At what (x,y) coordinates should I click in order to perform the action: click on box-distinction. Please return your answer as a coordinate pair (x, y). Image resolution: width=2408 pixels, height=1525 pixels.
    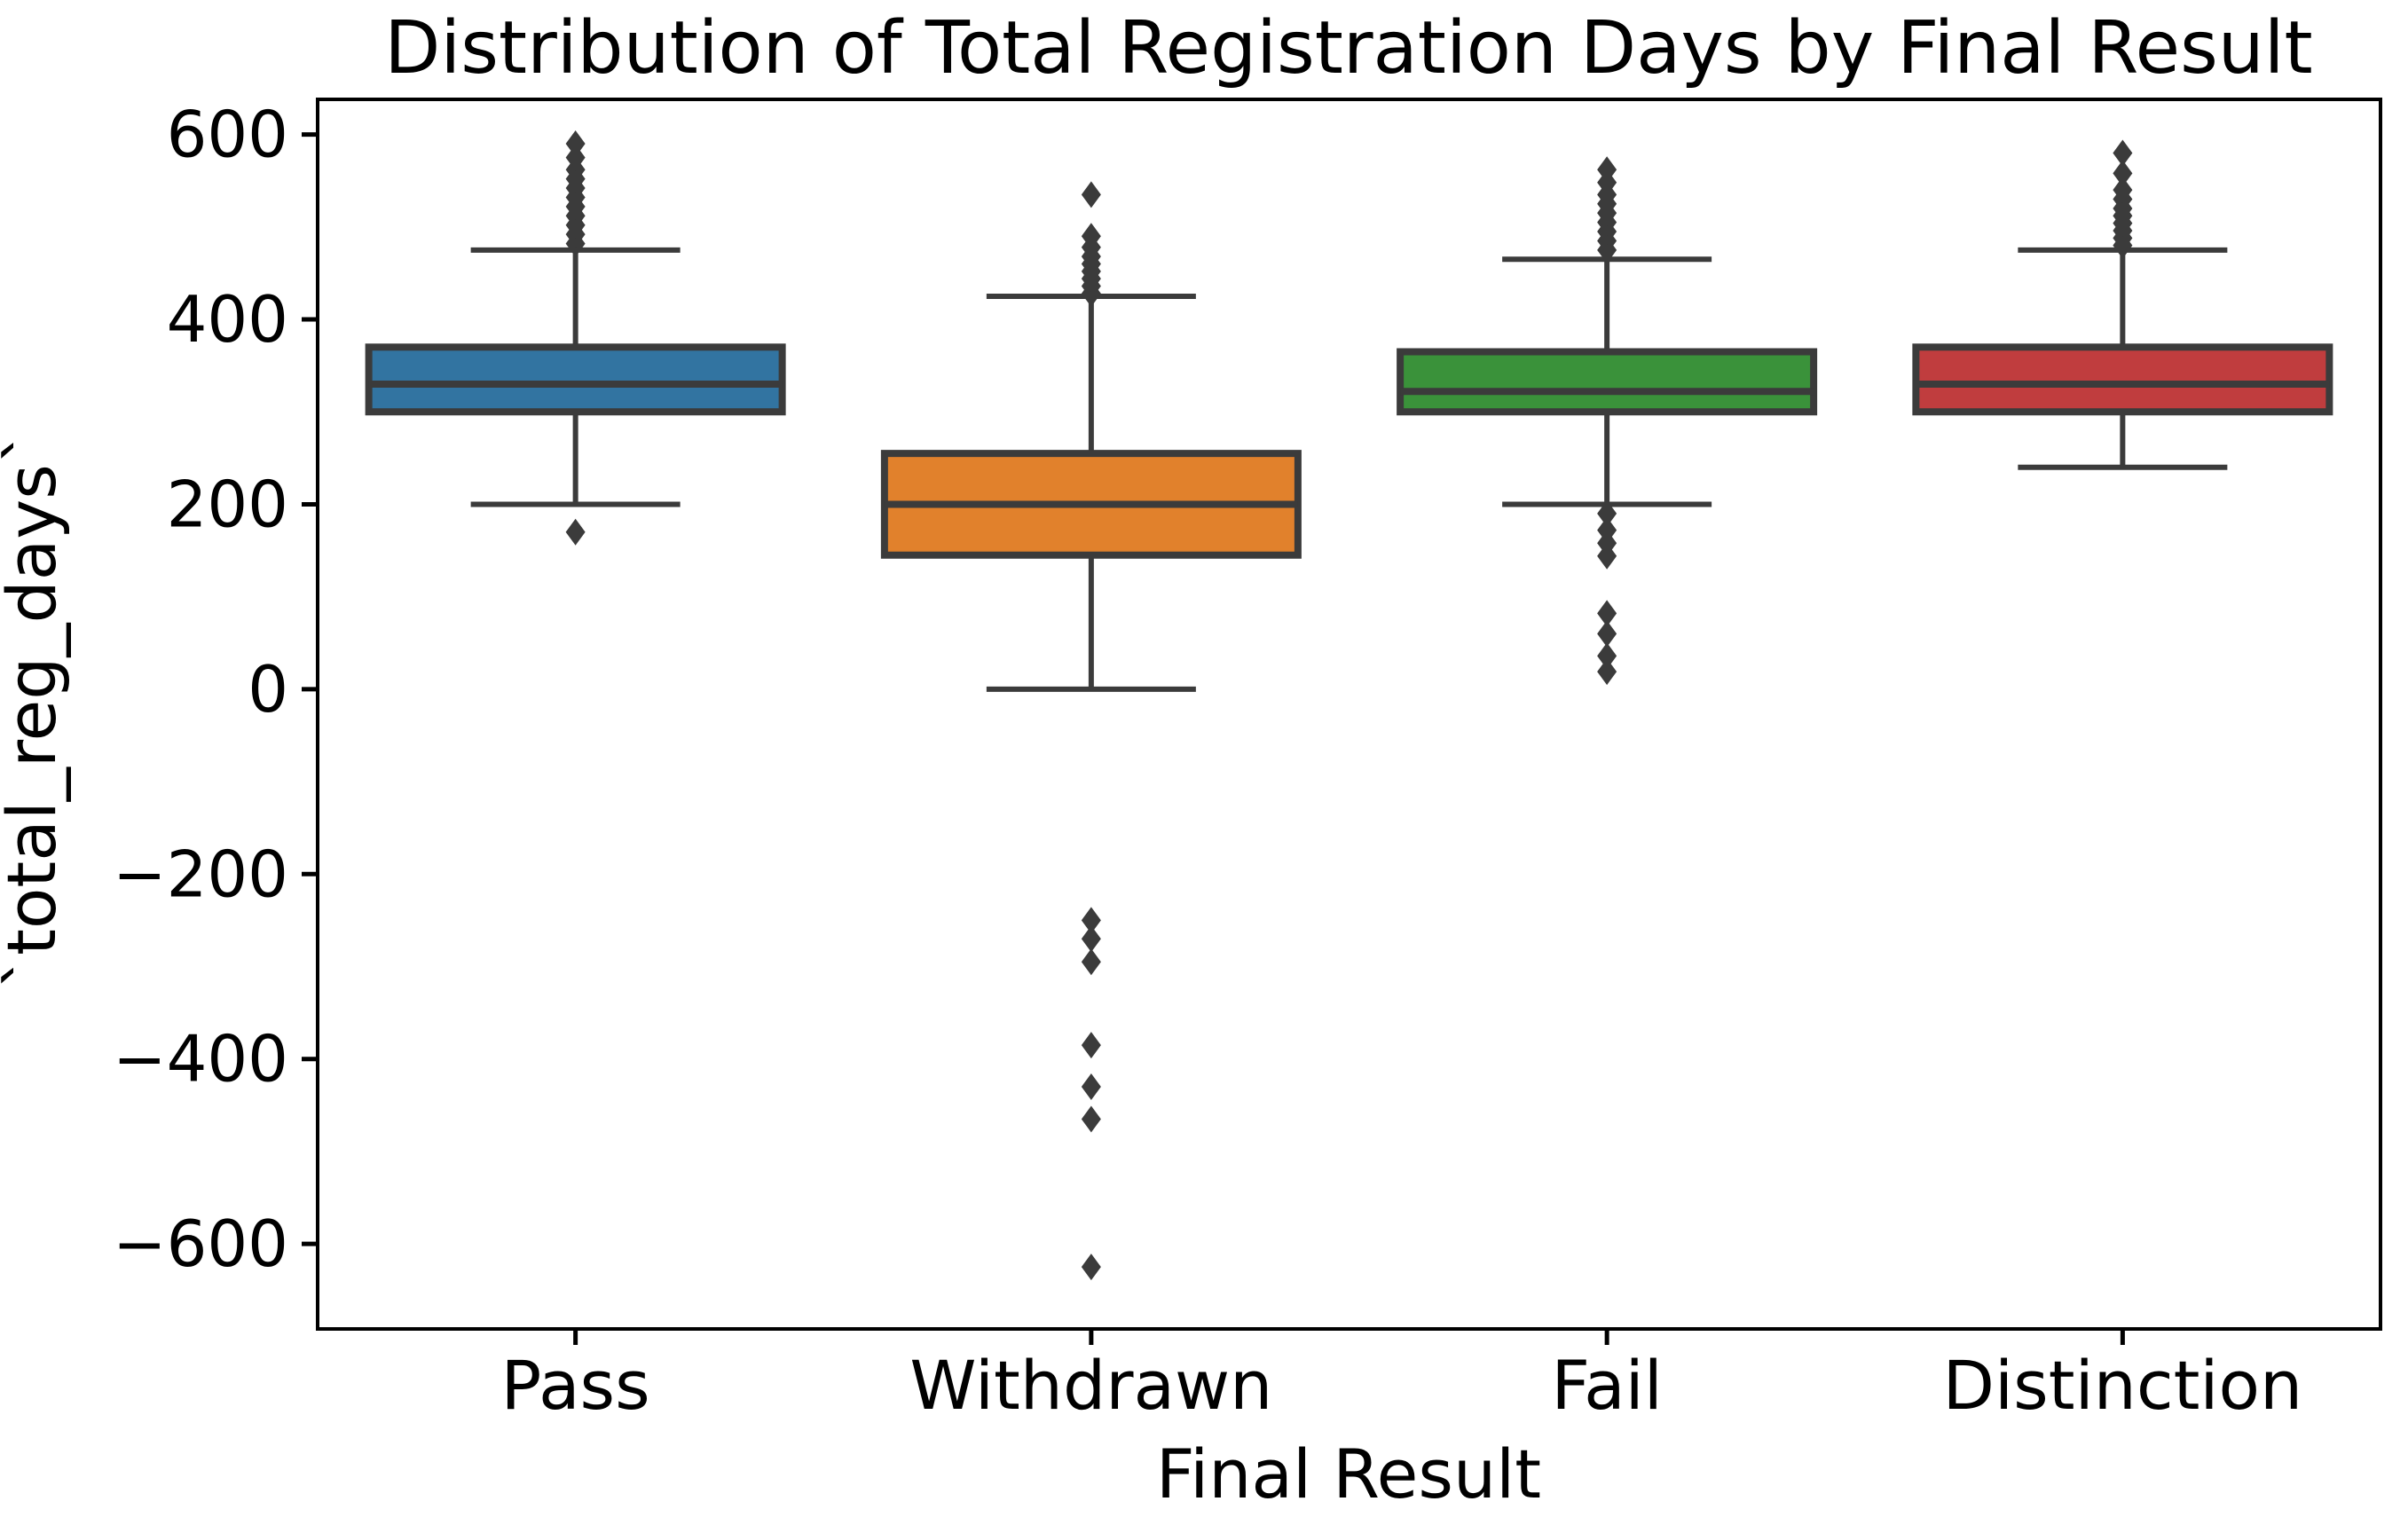
    Looking at the image, I should click on (2122, 379).